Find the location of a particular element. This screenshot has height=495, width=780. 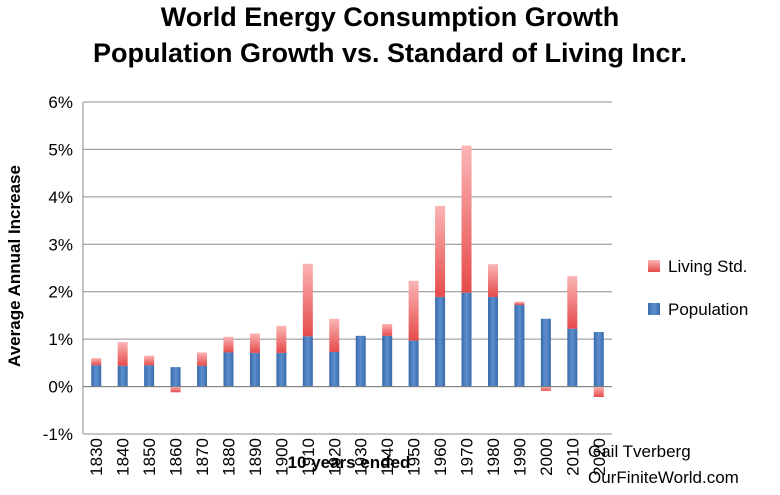

y-tick-label: 4% is located at coordinates (60, 197).